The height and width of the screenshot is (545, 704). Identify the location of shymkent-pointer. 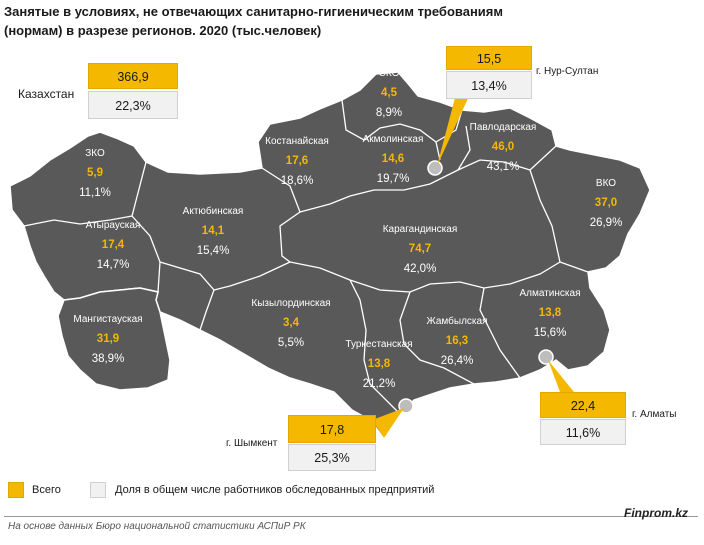
(388, 423).